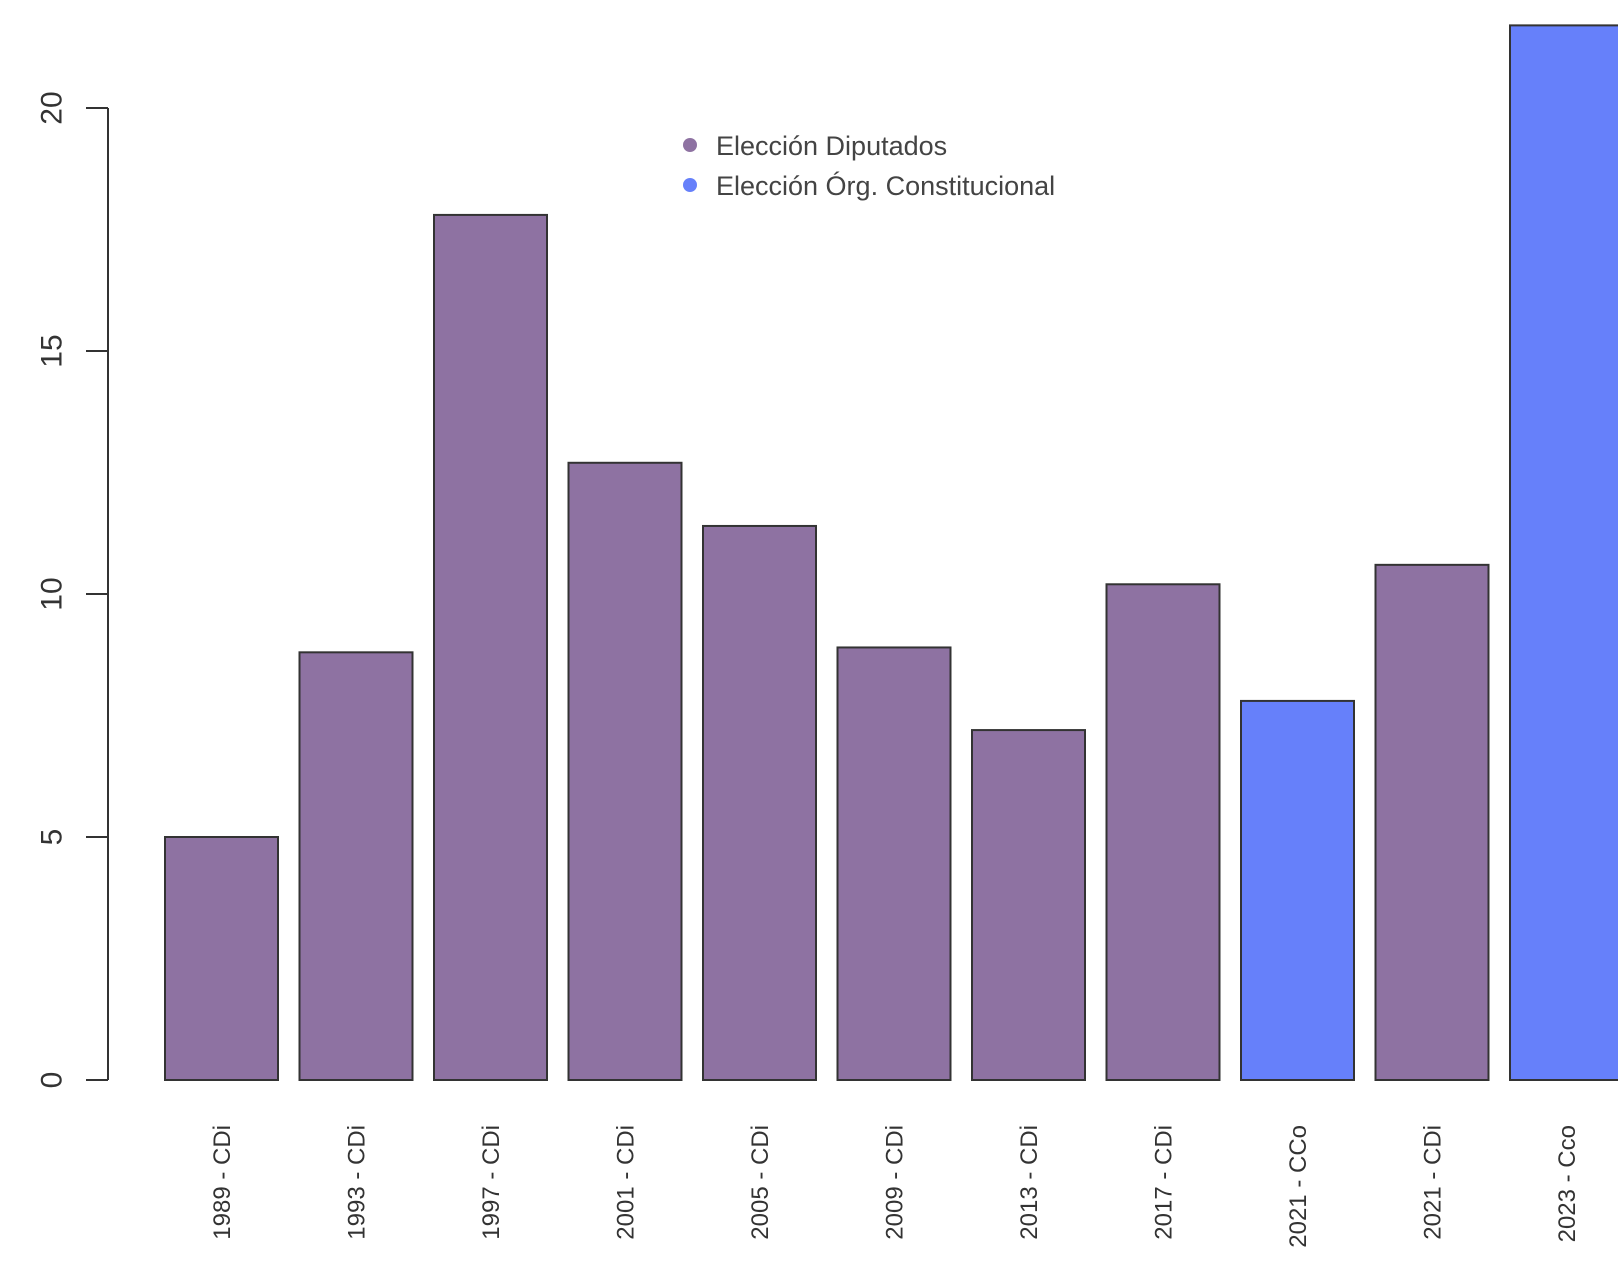 The height and width of the screenshot is (1283, 1618). I want to click on x-tick-label: 2013 - CDi, so click(1029, 1182).